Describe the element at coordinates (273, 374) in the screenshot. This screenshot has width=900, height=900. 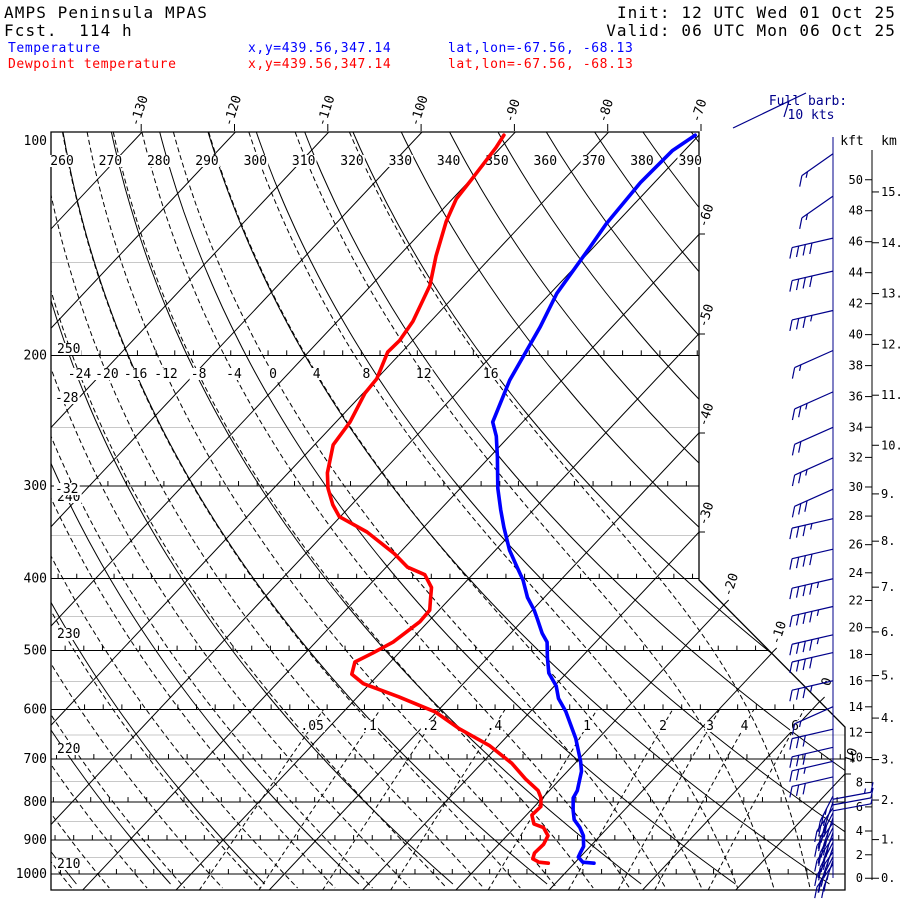
I see `moist-adiabat-label: 0` at that location.